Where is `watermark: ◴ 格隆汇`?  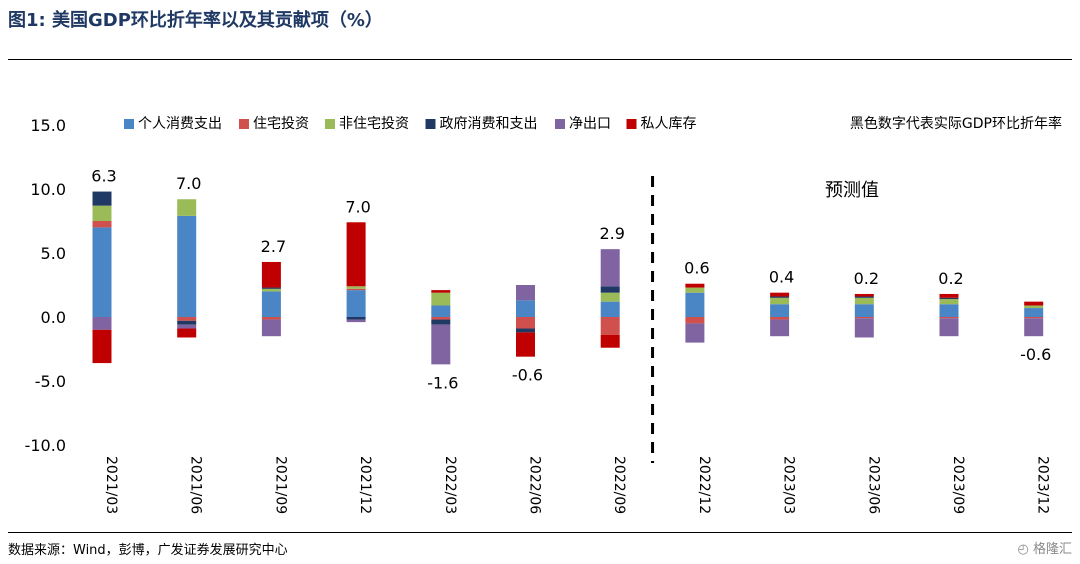
watermark: ◴ 格隆汇 is located at coordinates (1045, 547).